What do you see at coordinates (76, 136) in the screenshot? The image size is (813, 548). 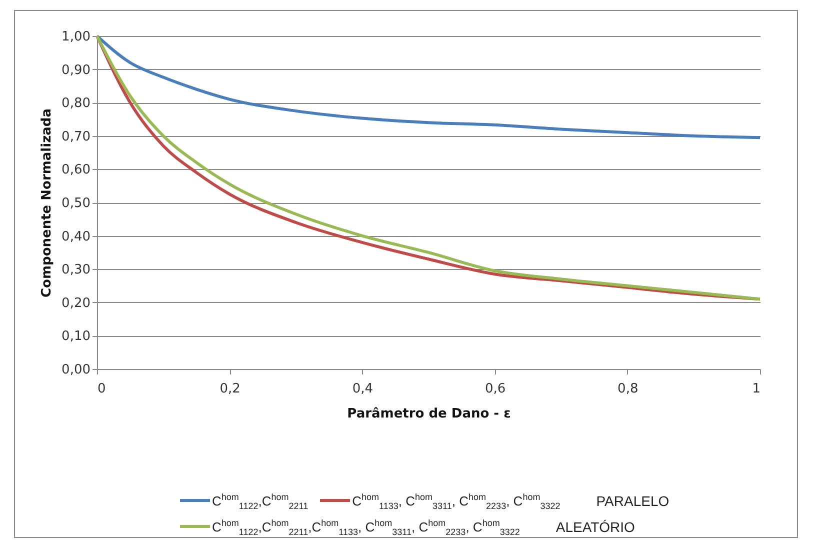 I see `y-tick-label: 0,70` at bounding box center [76, 136].